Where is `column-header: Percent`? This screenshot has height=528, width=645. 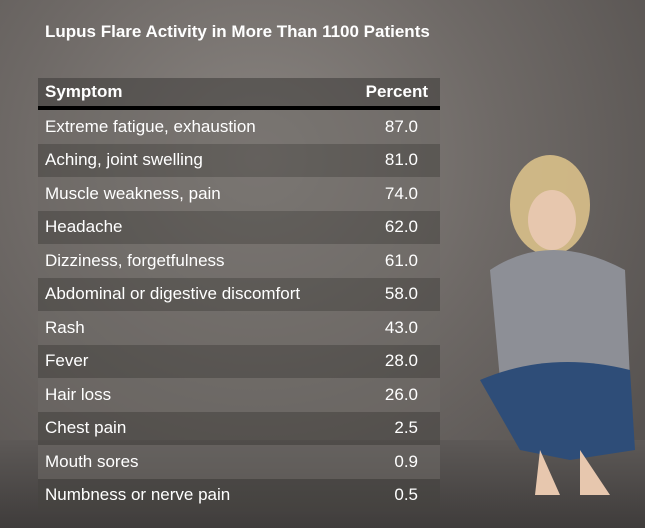
column-header: Percent is located at coordinates (396, 91).